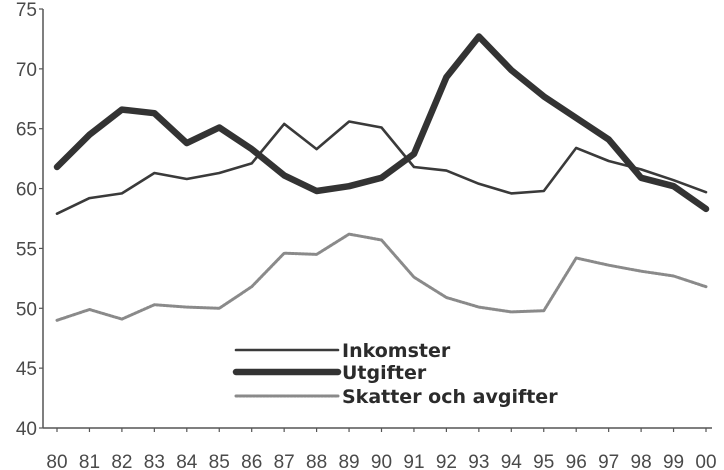  What do you see at coordinates (219, 461) in the screenshot?
I see `x-tick-label: 85` at bounding box center [219, 461].